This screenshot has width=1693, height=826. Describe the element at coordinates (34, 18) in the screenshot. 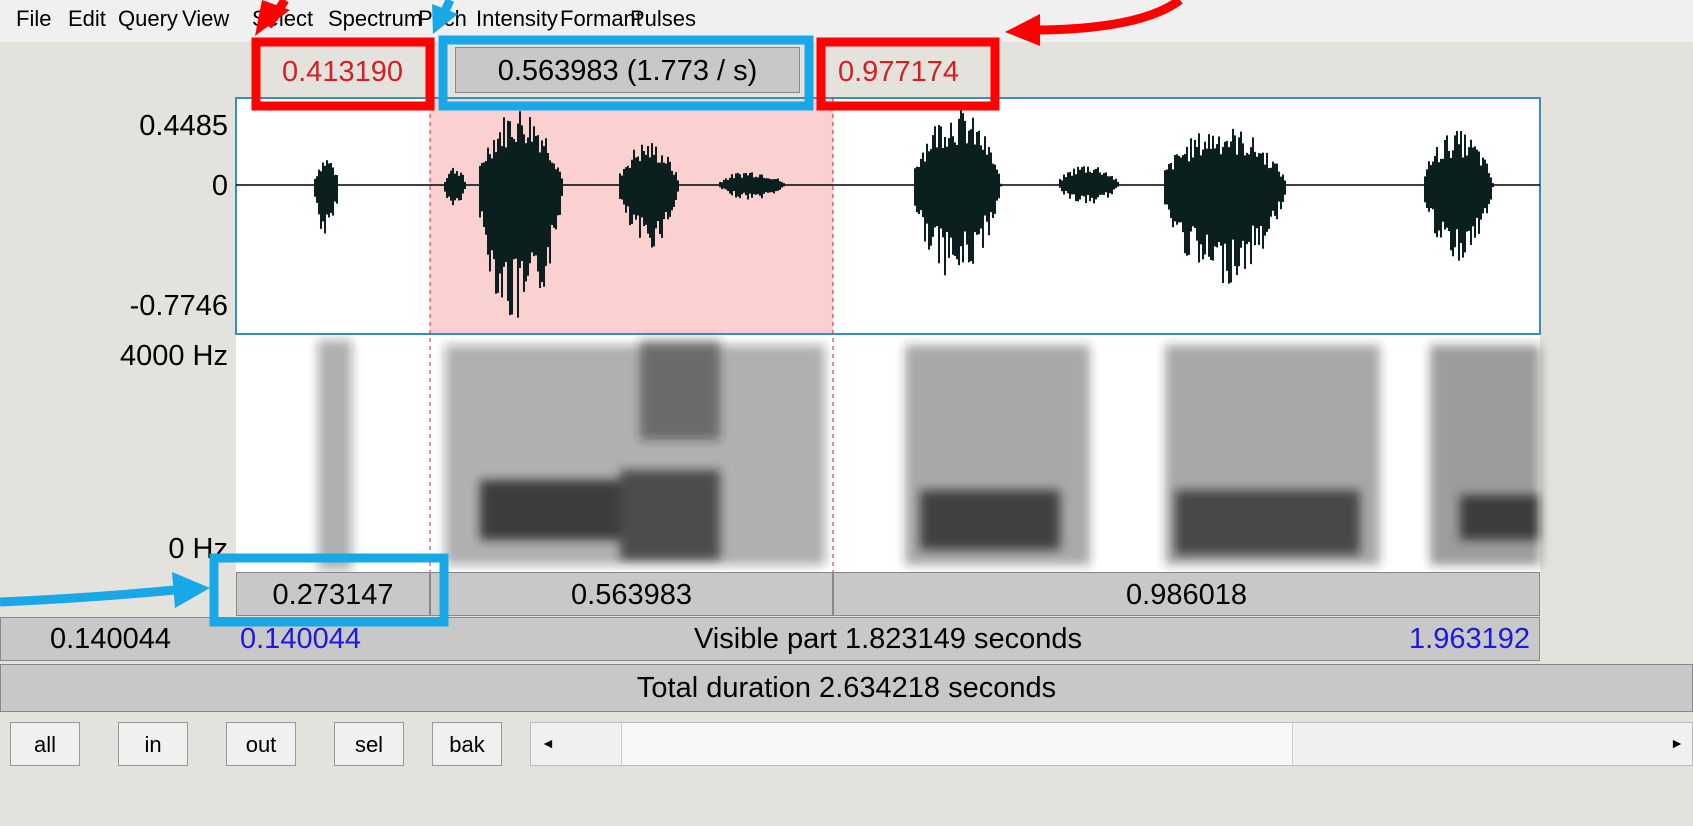

I see `menu-item: File` at that location.